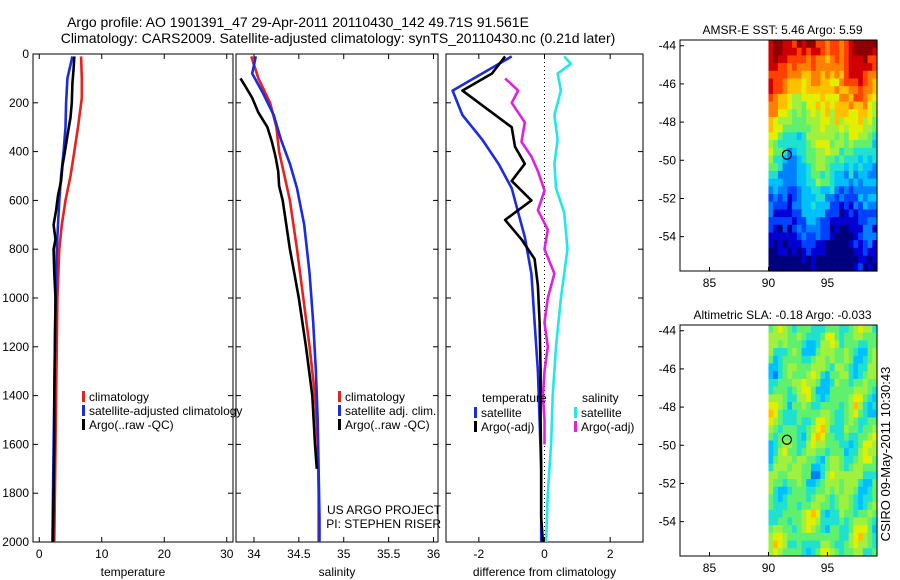 The height and width of the screenshot is (580, 900). Describe the element at coordinates (558, 299) in the screenshot. I see `difference-series-cyan` at that location.